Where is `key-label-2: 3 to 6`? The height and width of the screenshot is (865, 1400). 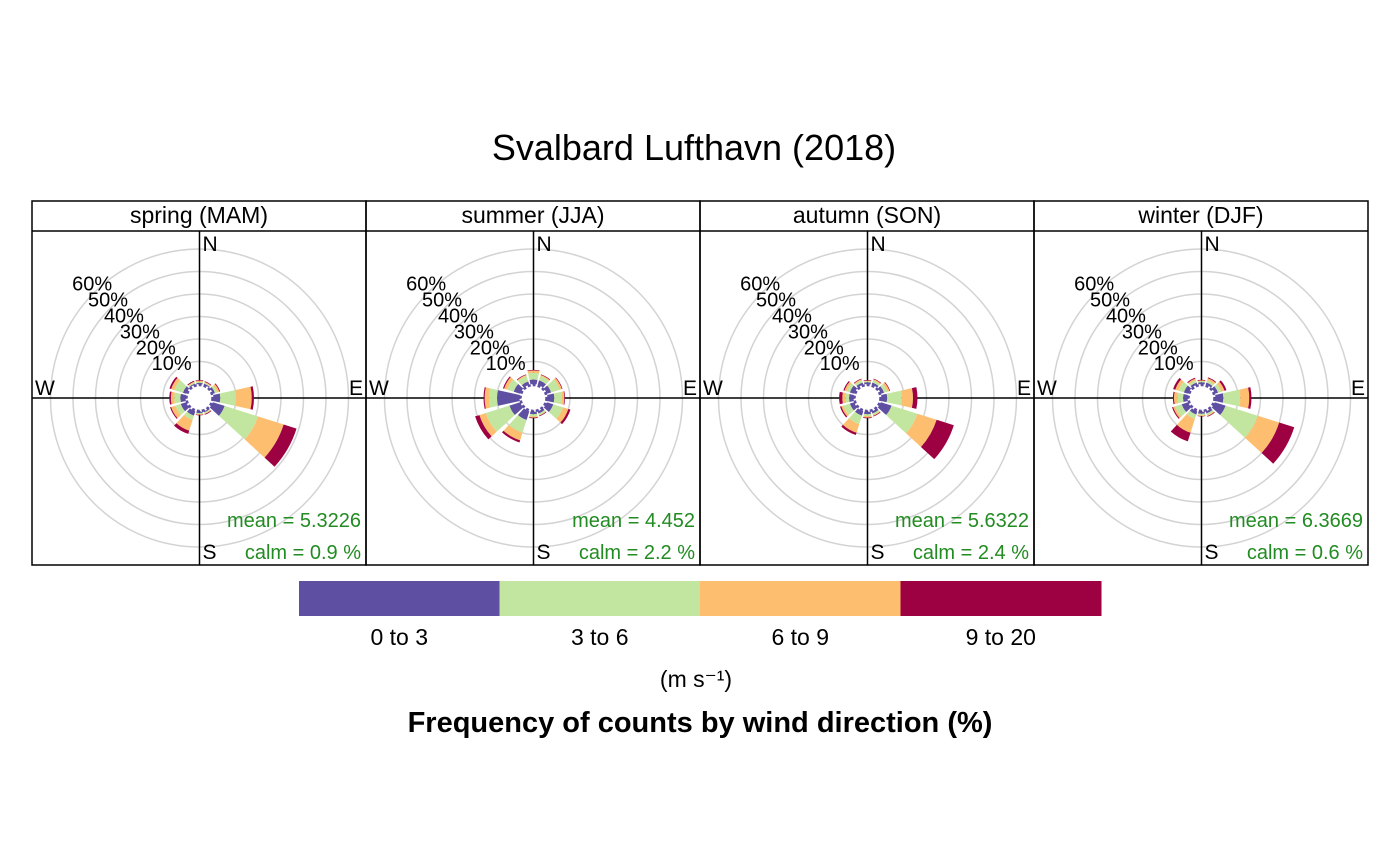 key-label-2: 3 to 6 is located at coordinates (600, 637).